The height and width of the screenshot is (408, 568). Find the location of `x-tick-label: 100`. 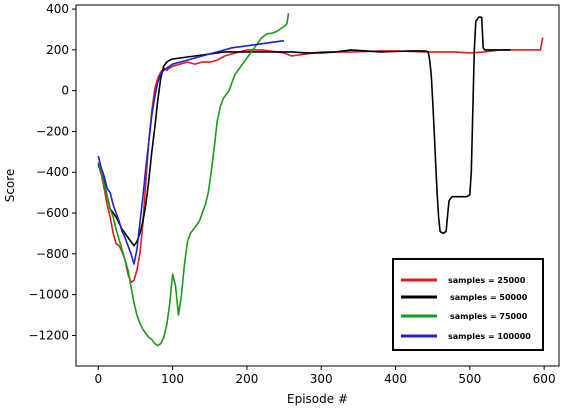

x-tick-label: 100 is located at coordinates (172, 379).